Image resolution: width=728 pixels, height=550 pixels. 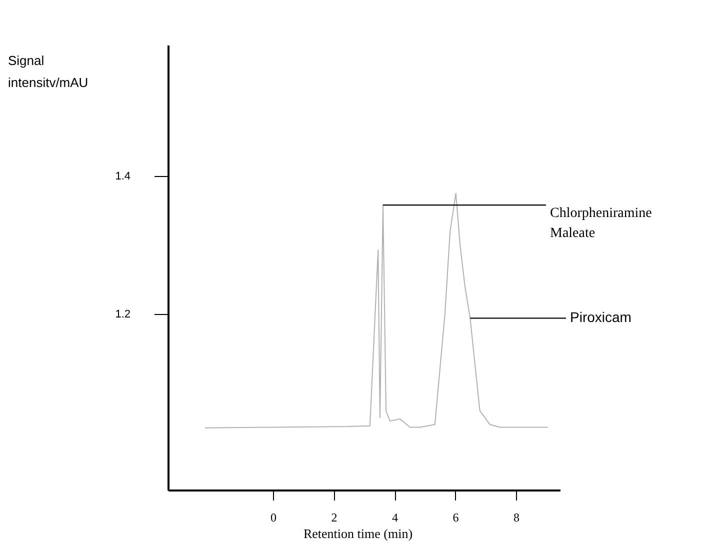 What do you see at coordinates (601, 317) in the screenshot?
I see `annotation: Piroxicam` at bounding box center [601, 317].